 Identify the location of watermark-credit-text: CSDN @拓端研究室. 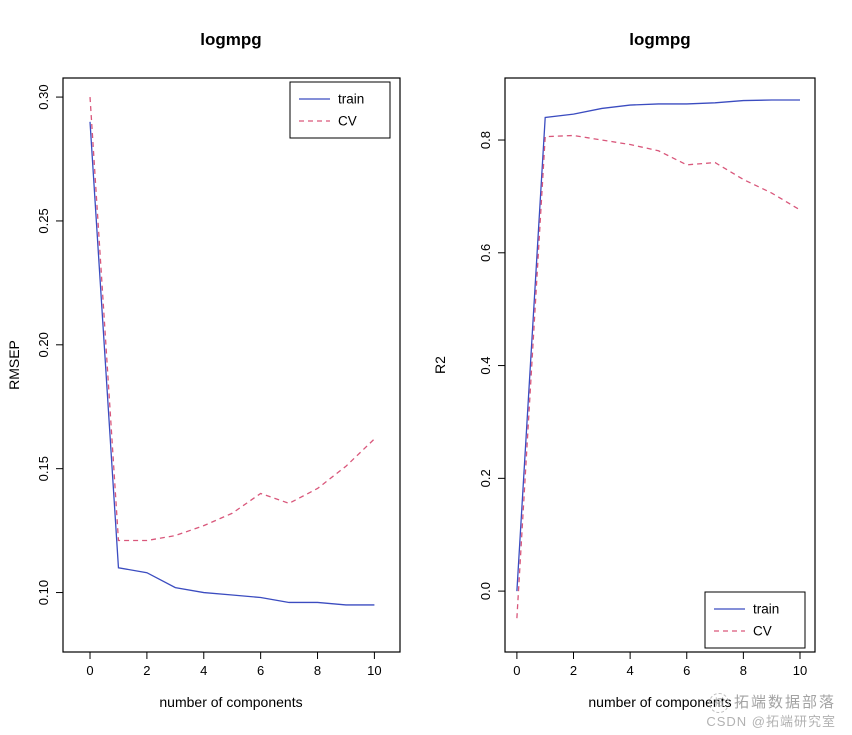
(771, 722).